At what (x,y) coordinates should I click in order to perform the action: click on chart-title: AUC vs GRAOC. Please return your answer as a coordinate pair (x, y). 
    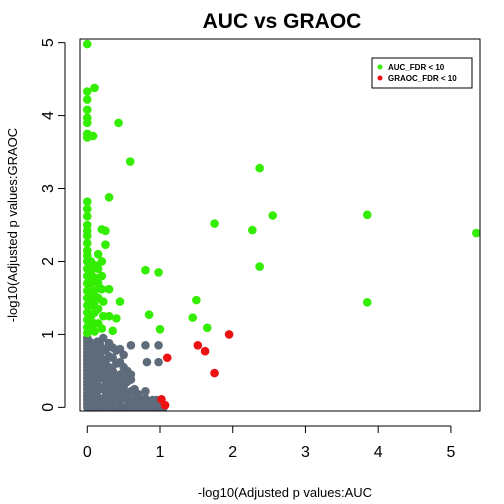
    Looking at the image, I should click on (282, 21).